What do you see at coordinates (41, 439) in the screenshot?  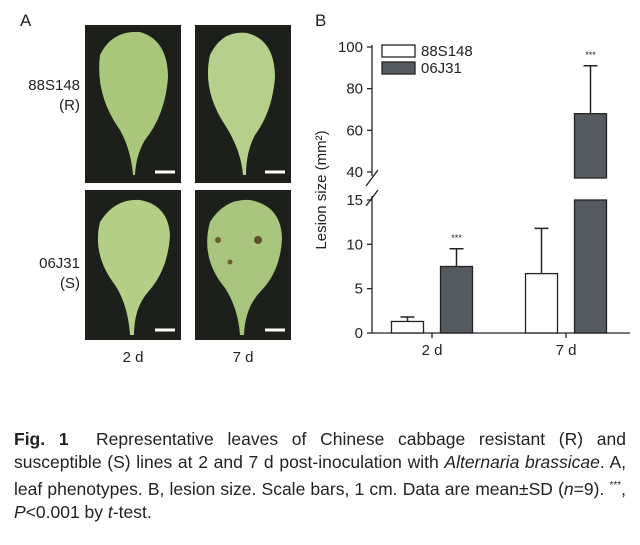 I see `caption-text: Fig. 1` at bounding box center [41, 439].